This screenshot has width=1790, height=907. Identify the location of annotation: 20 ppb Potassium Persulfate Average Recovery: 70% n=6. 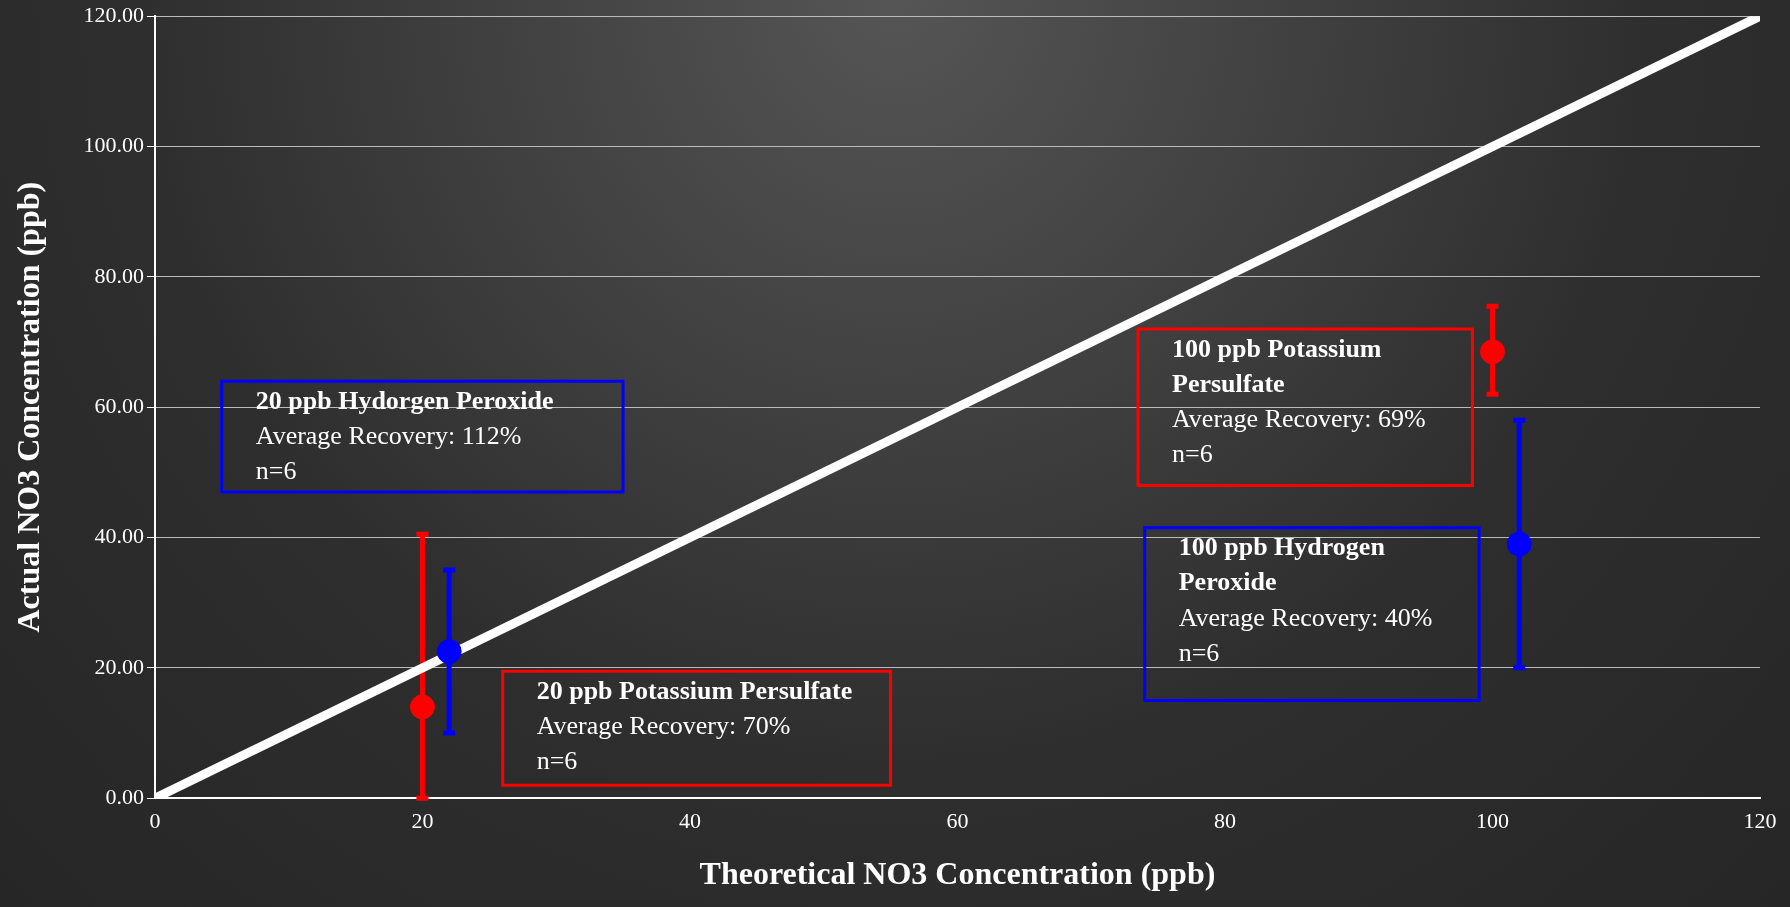
(694, 725).